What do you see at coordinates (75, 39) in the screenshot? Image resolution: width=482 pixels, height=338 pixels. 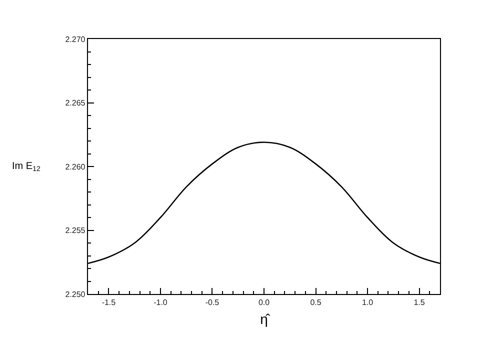 I see `y-tick-label: 2.270` at bounding box center [75, 39].